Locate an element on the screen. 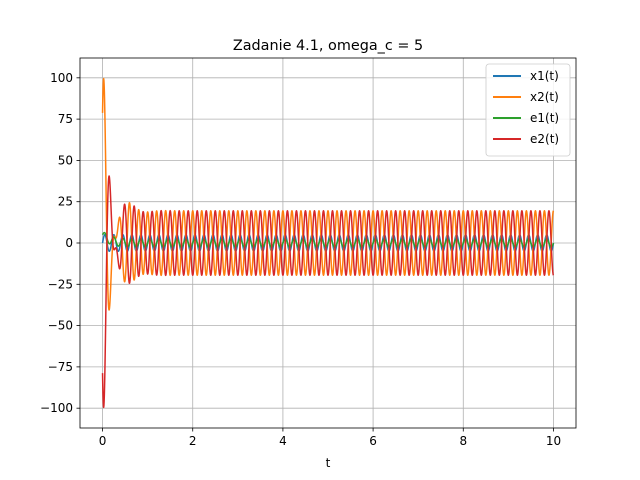 The height and width of the screenshot is (480, 640). legend-label: x1(t) is located at coordinates (544, 76).